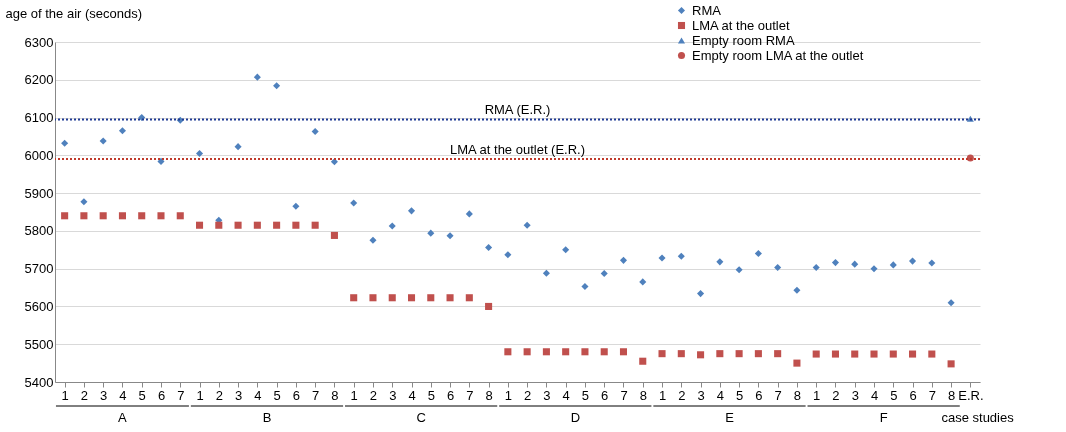 The width and height of the screenshot is (1066, 432). What do you see at coordinates (39, 193) in the screenshot?
I see `y-tick-label: 5900` at bounding box center [39, 193].